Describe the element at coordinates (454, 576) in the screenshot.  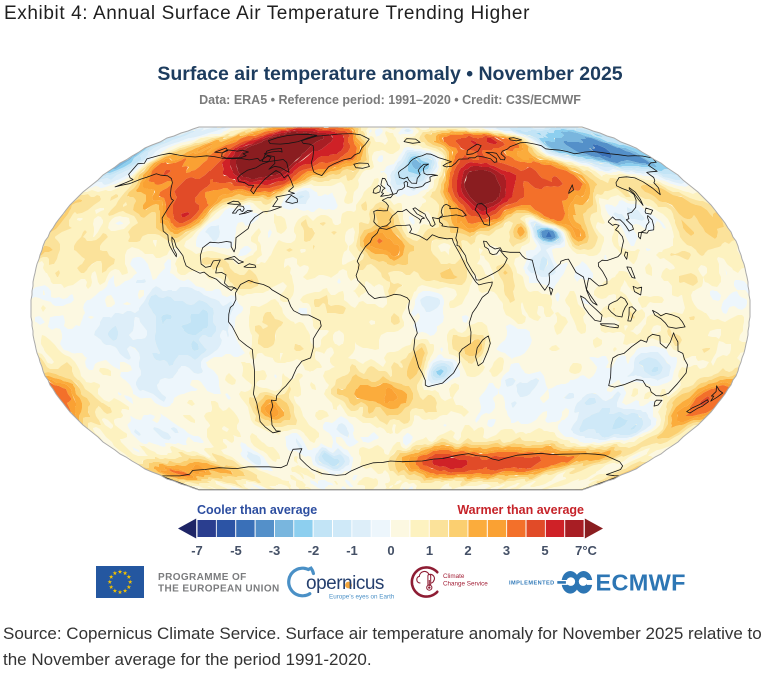
I see `svg-text: Climate` at that location.